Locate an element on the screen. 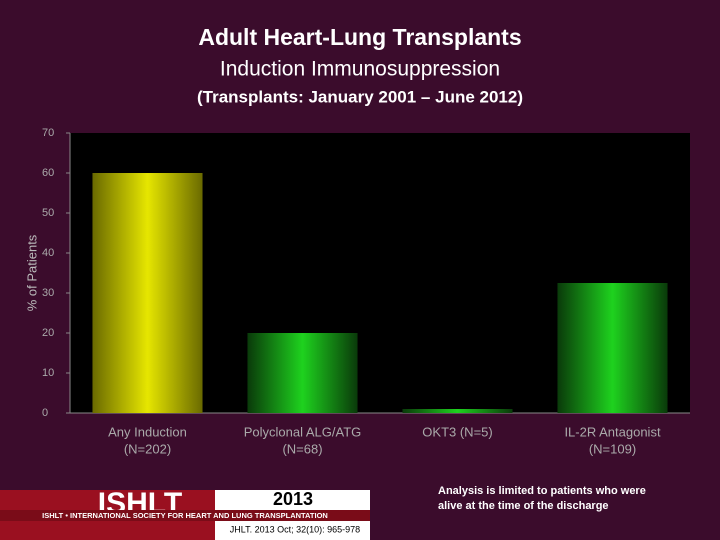 The width and height of the screenshot is (720, 540). y-tick-label: 30 is located at coordinates (48, 293).